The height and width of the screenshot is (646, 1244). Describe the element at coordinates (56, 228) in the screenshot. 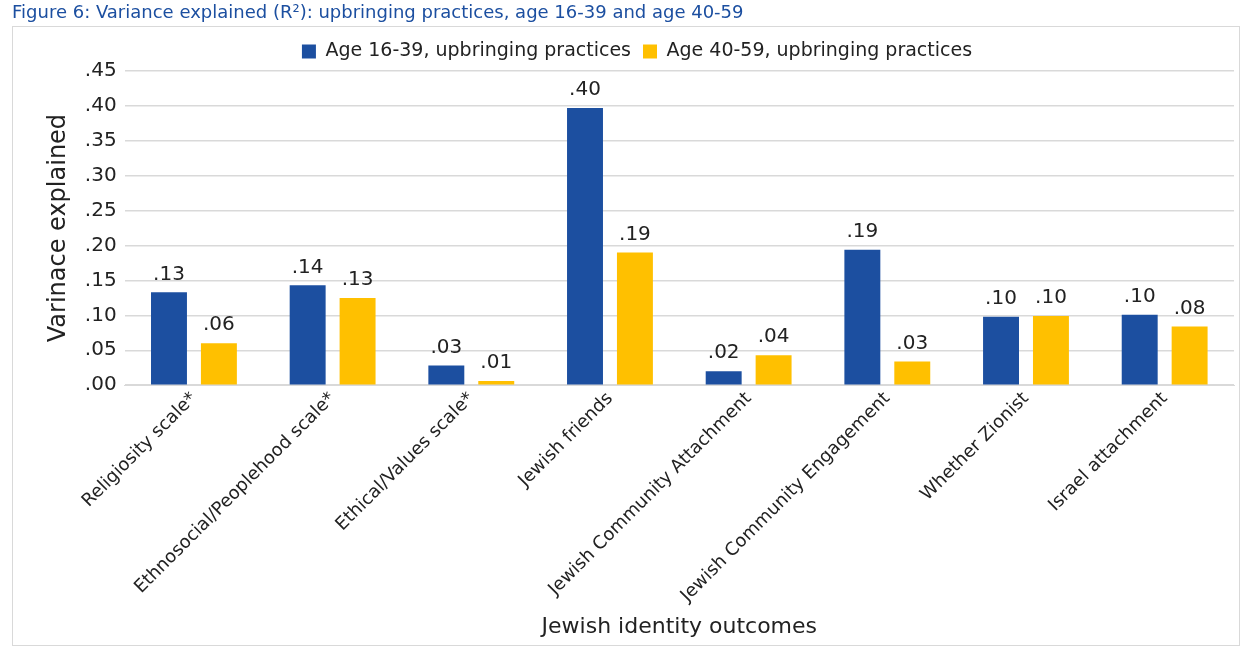

I see `y-axis-title: Varinace explained` at that location.